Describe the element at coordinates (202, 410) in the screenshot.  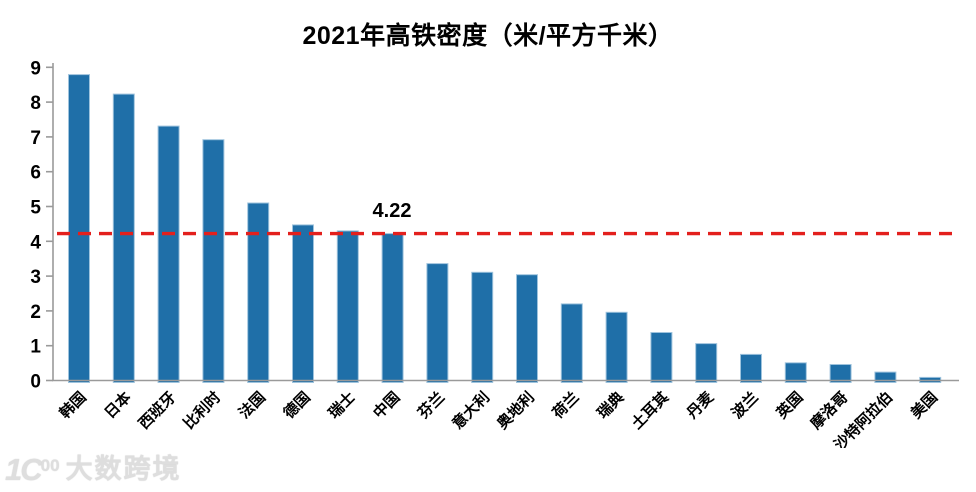
I see `x-axis-label: 比利时` at that location.